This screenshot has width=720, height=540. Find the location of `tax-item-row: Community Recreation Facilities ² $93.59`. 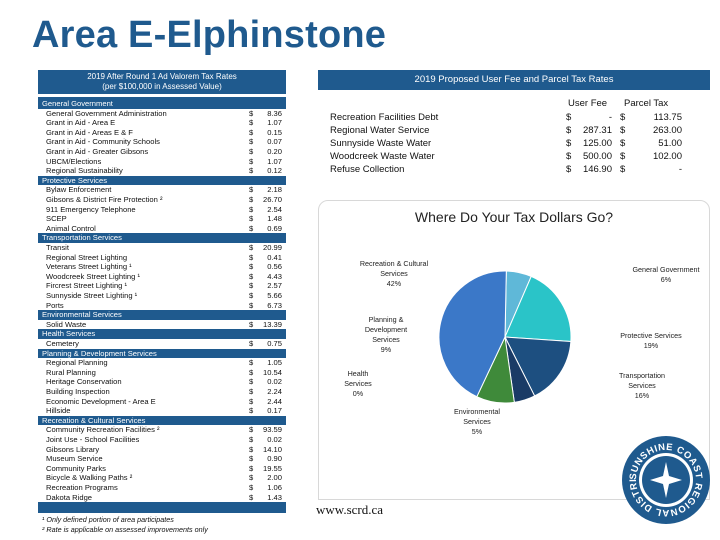

tax-item-row: Community Recreation Facilities ² $93.59 is located at coordinates (162, 430).